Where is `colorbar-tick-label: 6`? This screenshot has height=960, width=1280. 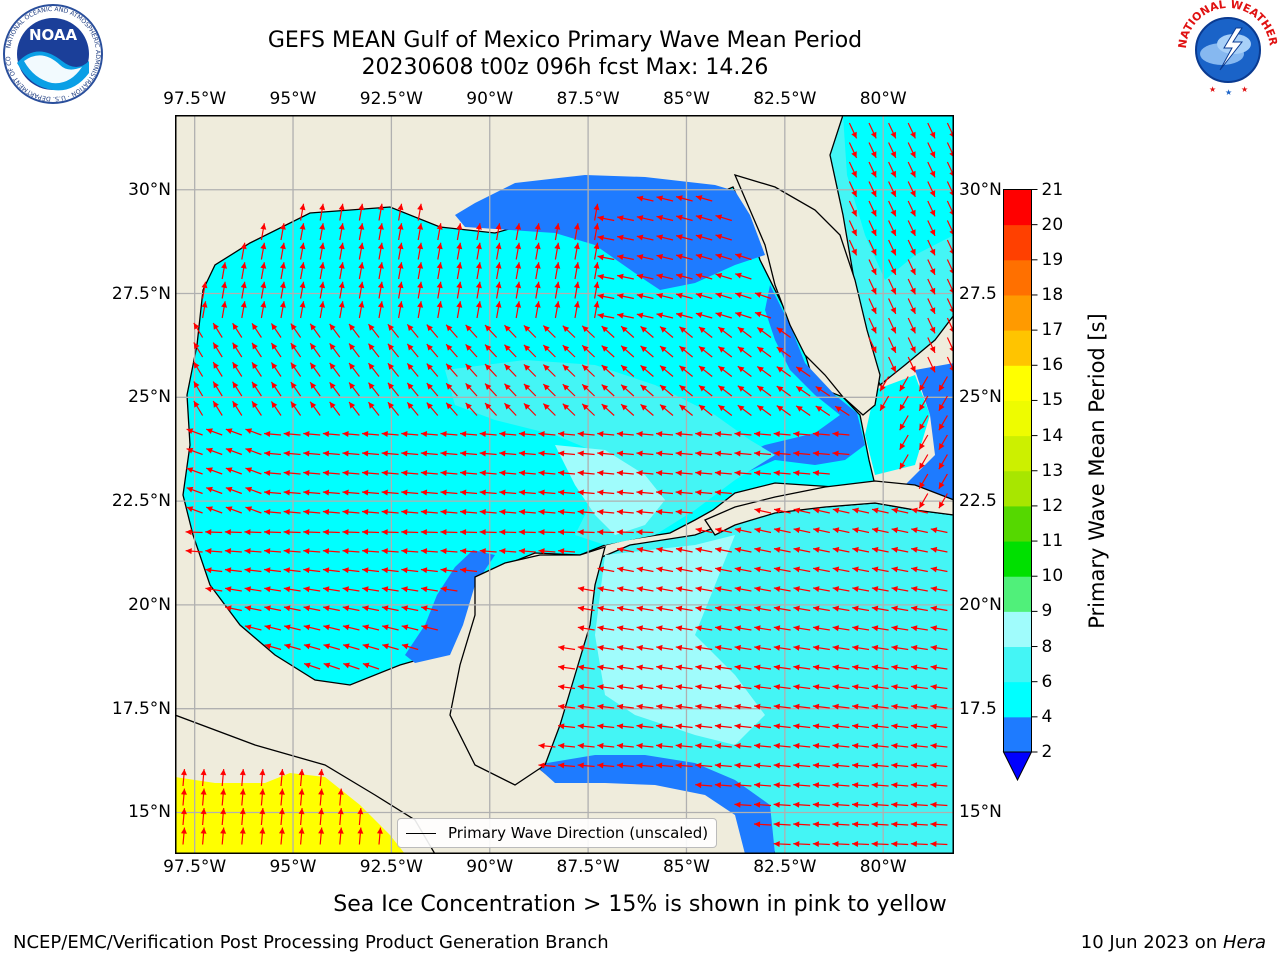
colorbar-tick-label: 6 is located at coordinates (1047, 681).